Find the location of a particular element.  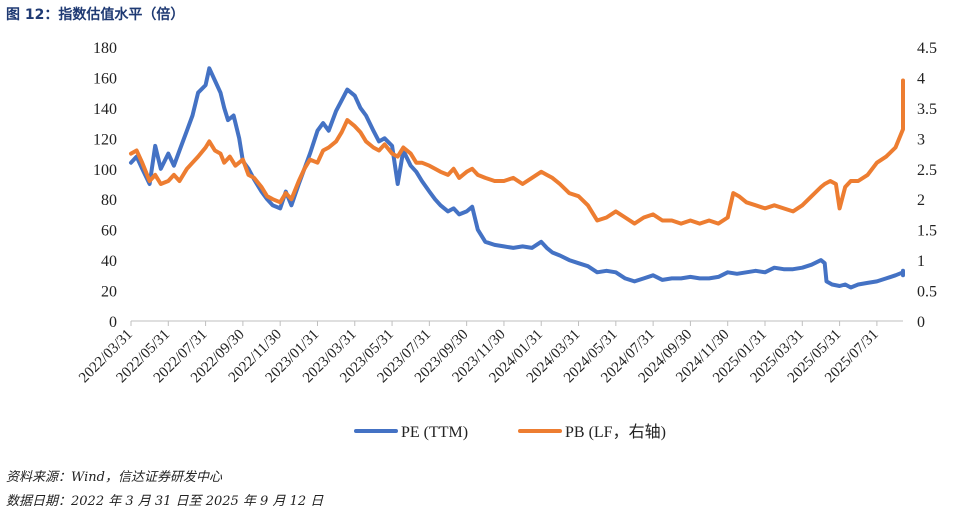

y-right-tick-label: 2 is located at coordinates (921, 200).